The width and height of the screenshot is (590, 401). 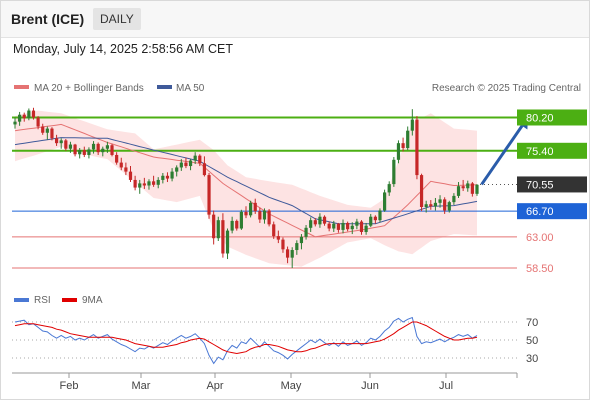 What do you see at coordinates (190, 88) in the screenshot?
I see `ma50-legend-label: MA 50` at bounding box center [190, 88].